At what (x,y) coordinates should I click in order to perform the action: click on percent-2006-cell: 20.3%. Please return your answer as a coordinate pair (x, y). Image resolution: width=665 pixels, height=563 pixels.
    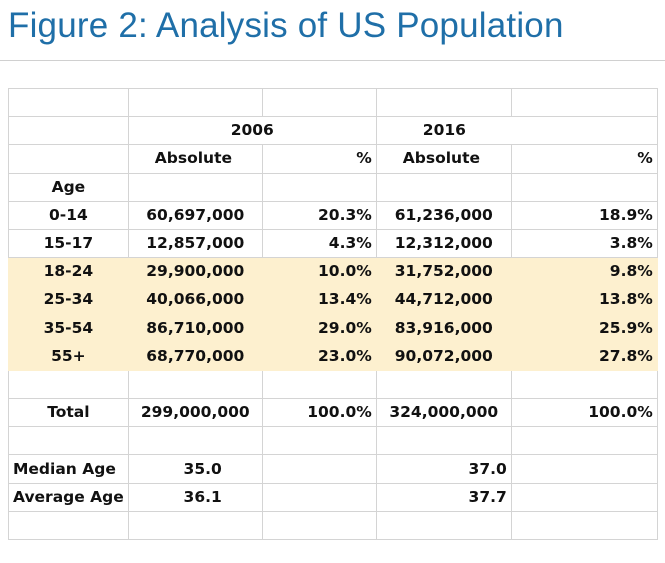
    Looking at the image, I should click on (319, 215).